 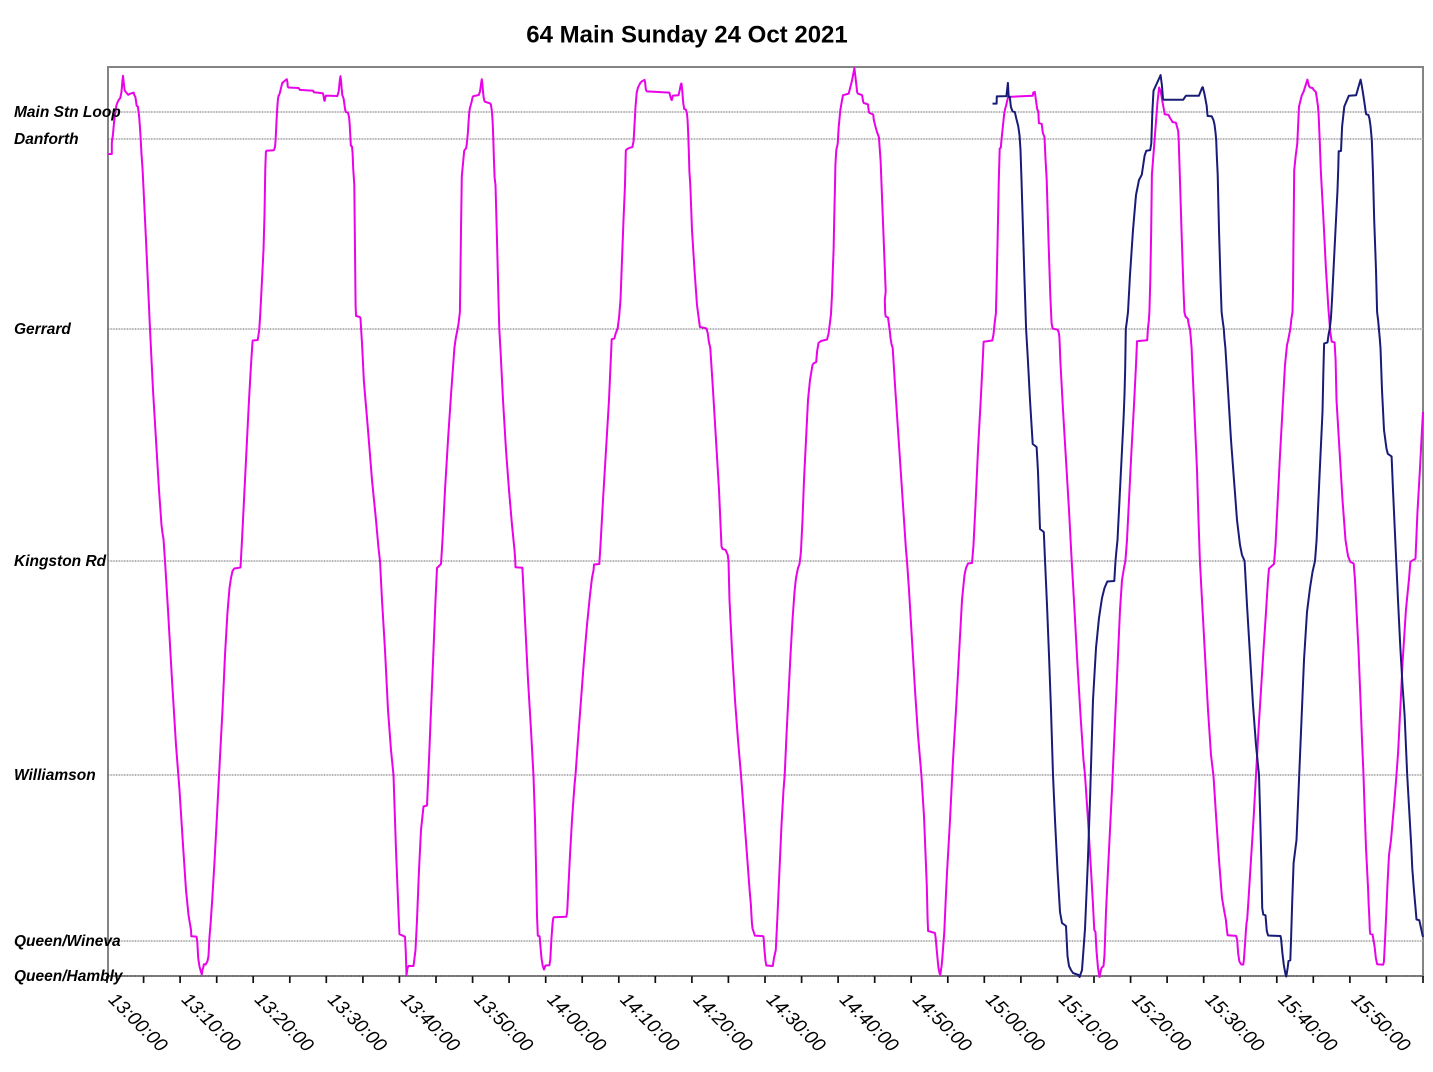 What do you see at coordinates (46, 139) in the screenshot?
I see `svg-text: Danforth` at bounding box center [46, 139].